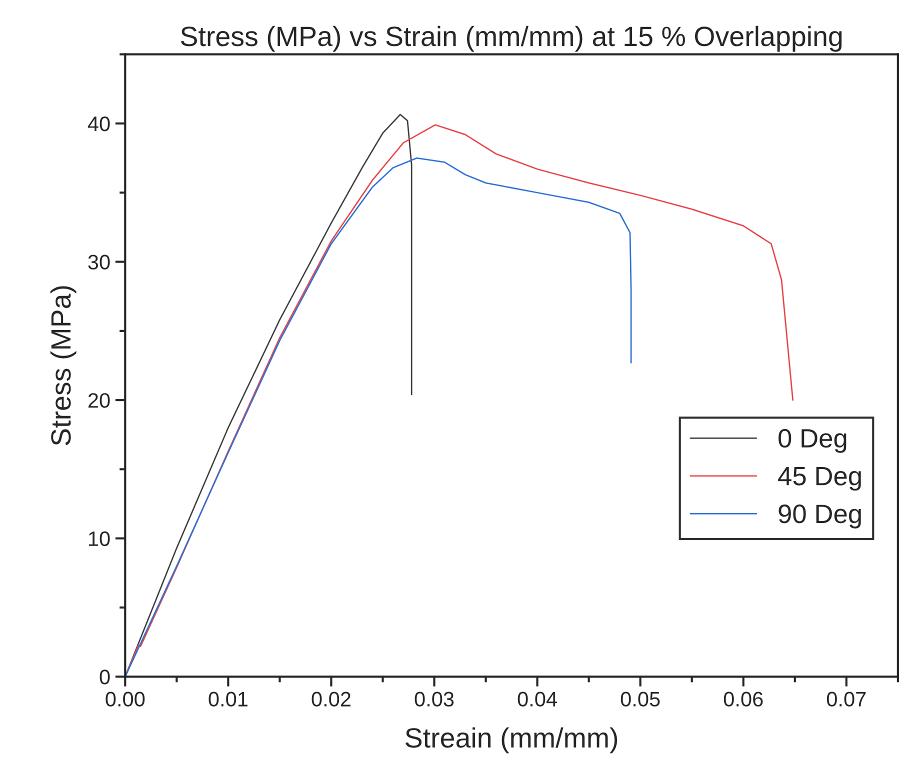 The height and width of the screenshot is (776, 907). What do you see at coordinates (99, 262) in the screenshot?
I see `y-tick-label: 30` at bounding box center [99, 262].